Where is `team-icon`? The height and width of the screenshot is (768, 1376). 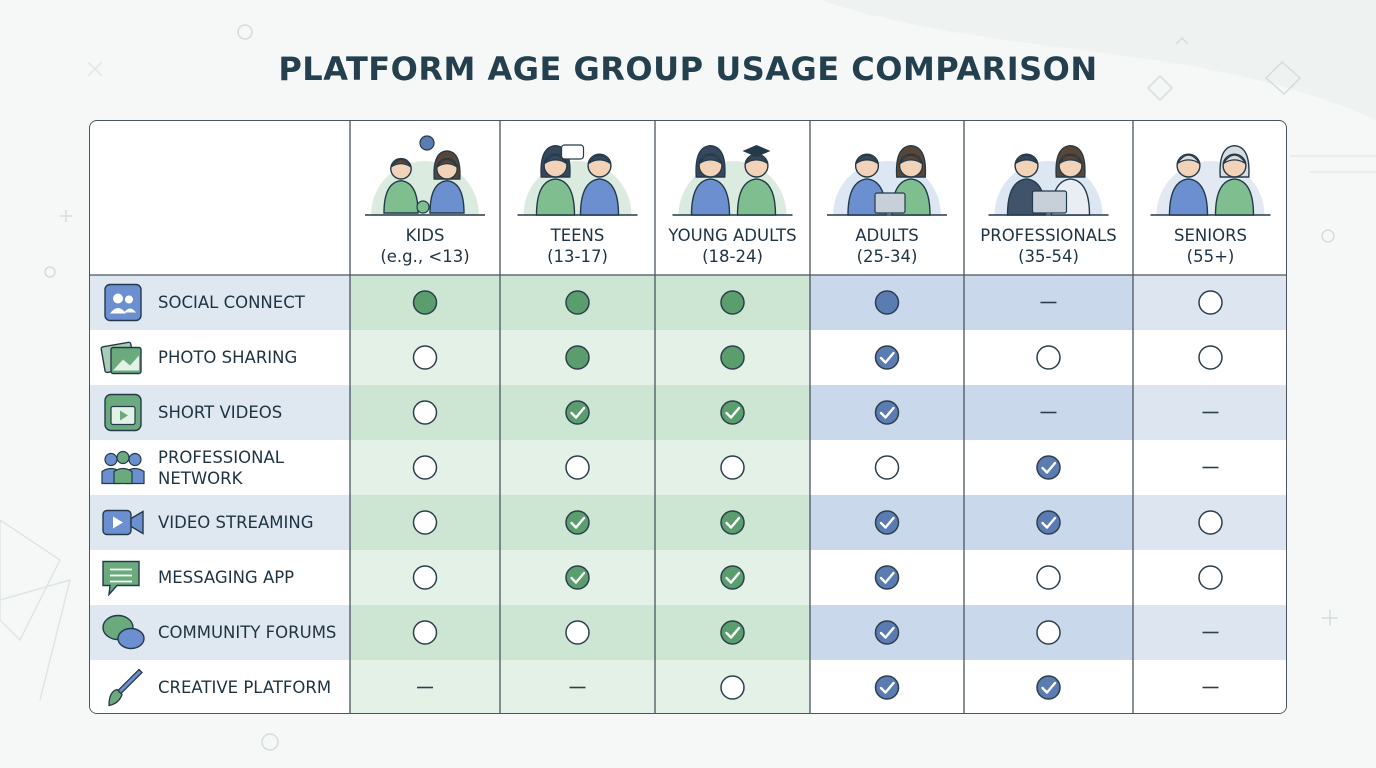
team-icon is located at coordinates (123, 467).